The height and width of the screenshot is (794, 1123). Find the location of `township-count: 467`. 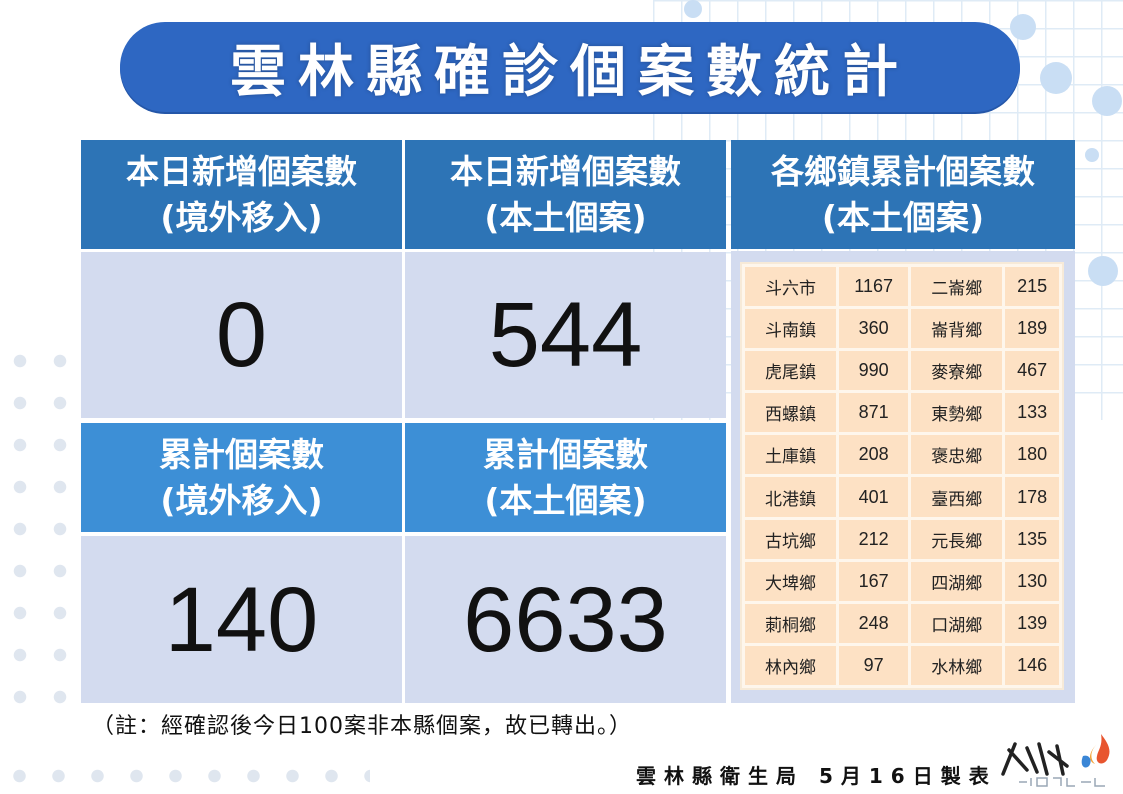

township-count: 467 is located at coordinates (1032, 371).